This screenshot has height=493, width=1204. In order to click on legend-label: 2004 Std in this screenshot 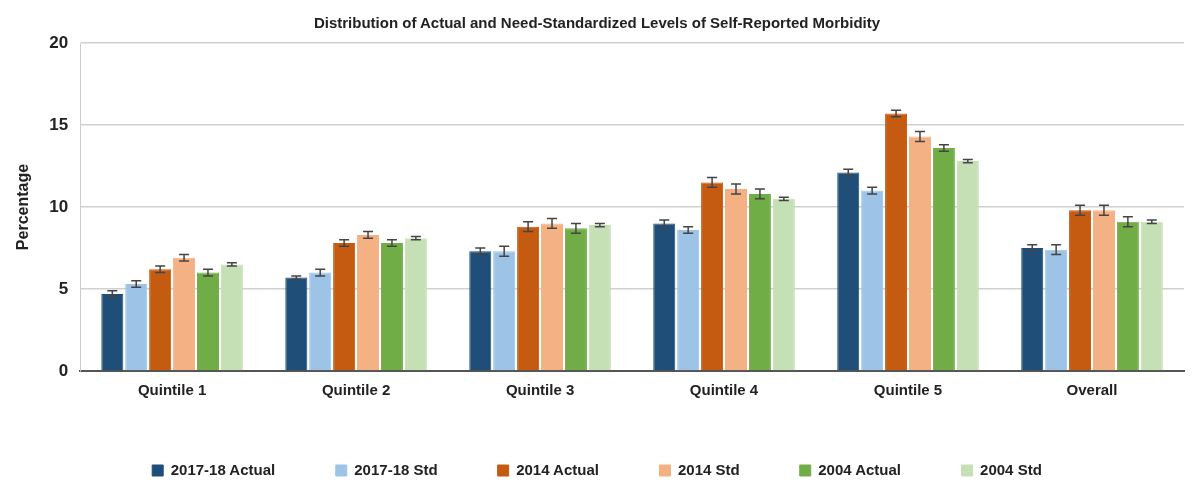, I will do `click(1011, 469)`.